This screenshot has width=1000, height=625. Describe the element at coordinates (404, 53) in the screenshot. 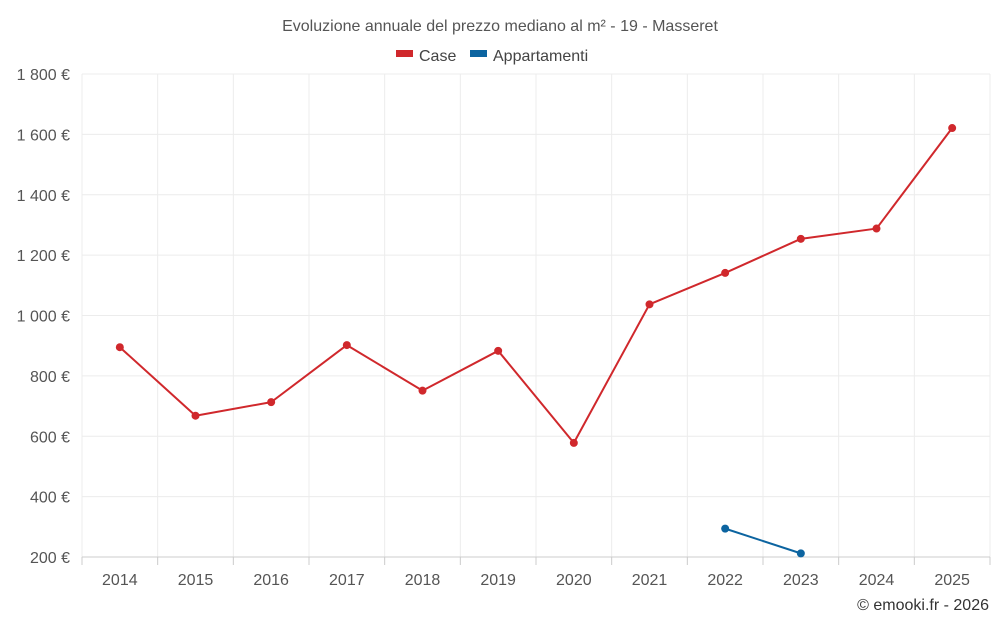

I see `legend-swatch-case` at that location.